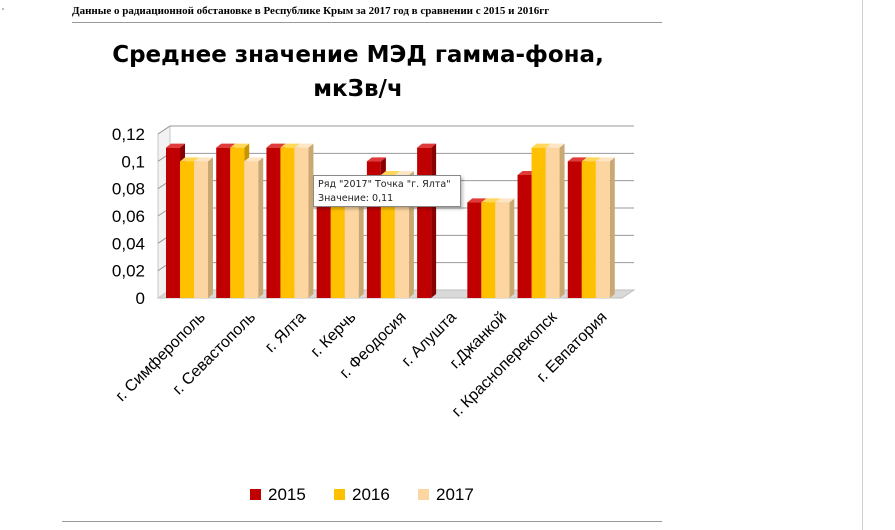 The image size is (895, 530). What do you see at coordinates (455, 494) in the screenshot?
I see `legend-label-2017: 2017` at bounding box center [455, 494].